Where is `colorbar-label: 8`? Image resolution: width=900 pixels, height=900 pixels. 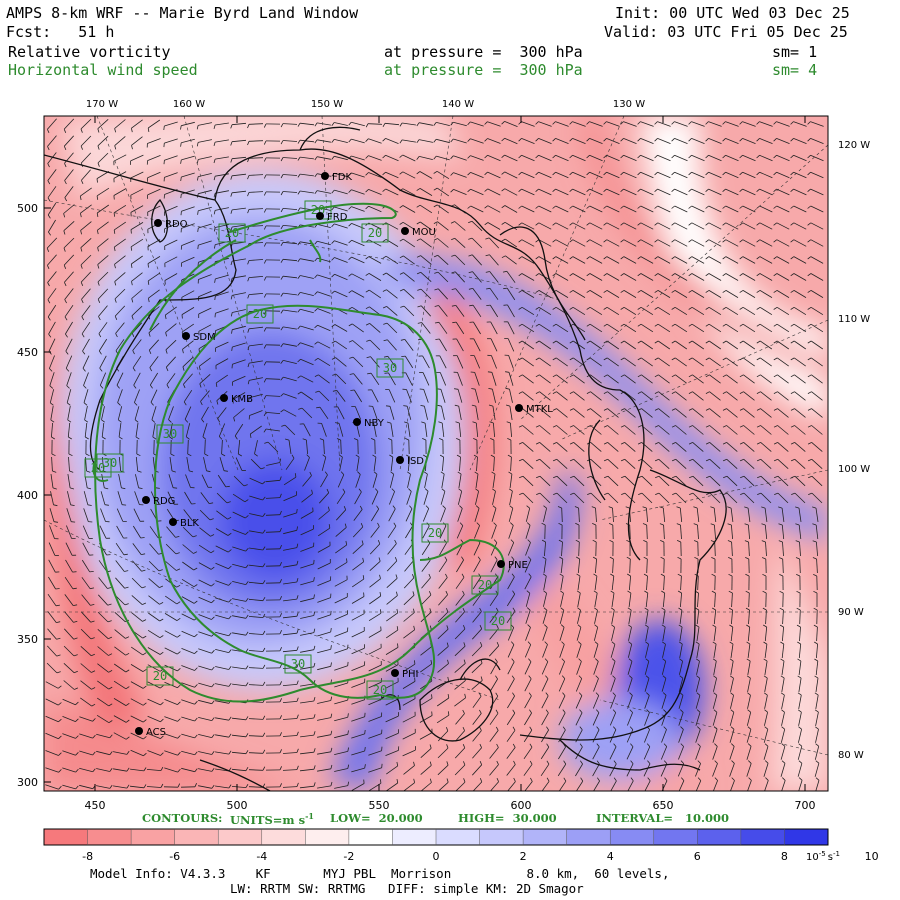 colorbar-label: 8 is located at coordinates (784, 856).